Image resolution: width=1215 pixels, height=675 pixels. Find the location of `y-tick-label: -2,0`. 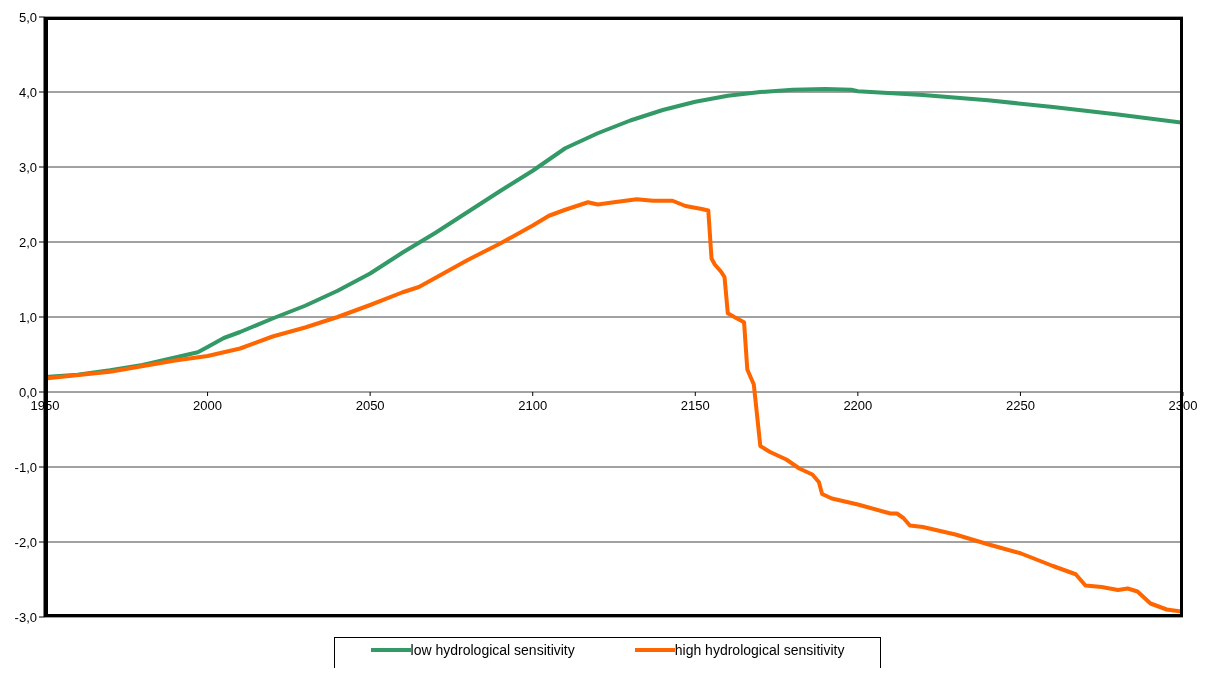

y-tick-label: -2,0 is located at coordinates (25, 542).